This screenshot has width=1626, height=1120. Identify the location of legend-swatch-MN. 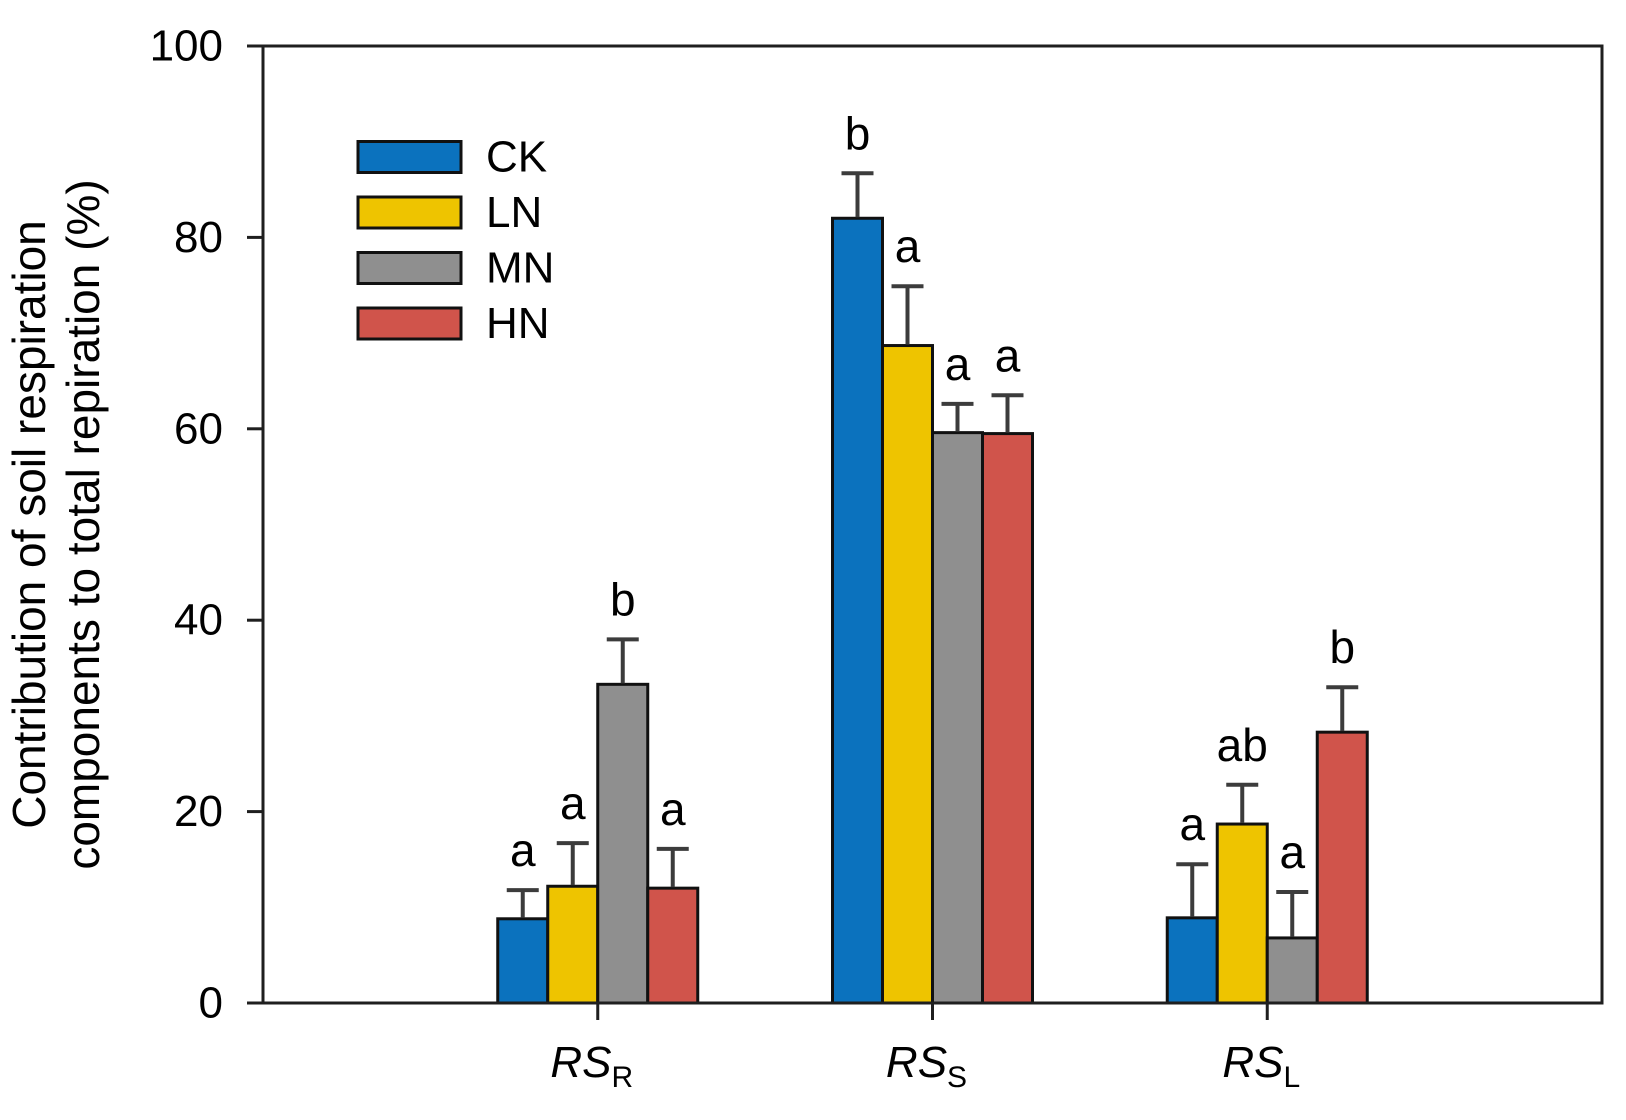
(409, 268).